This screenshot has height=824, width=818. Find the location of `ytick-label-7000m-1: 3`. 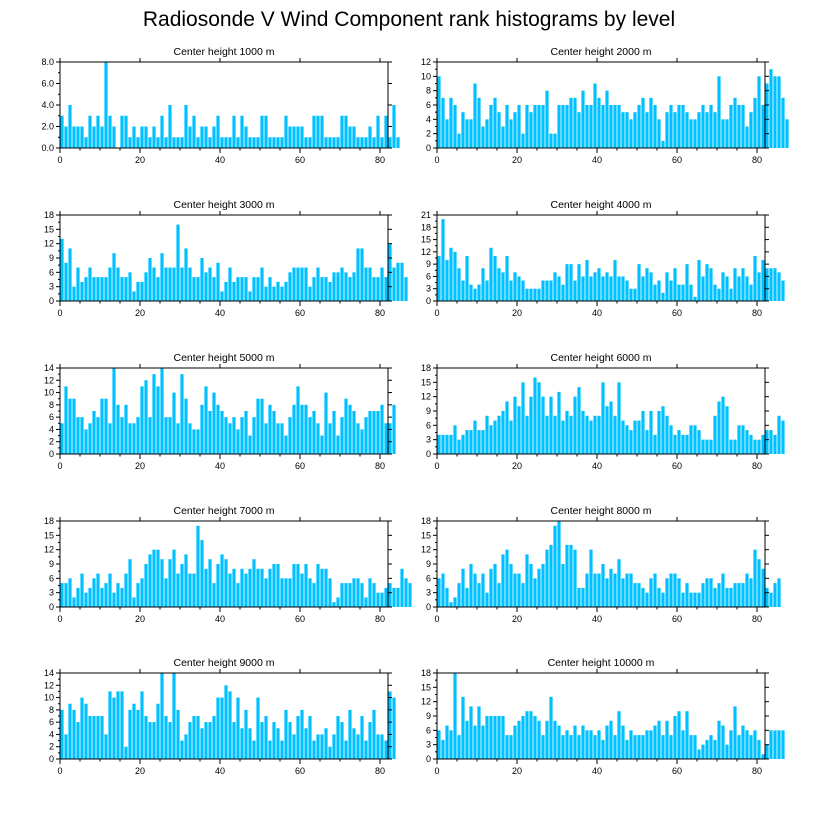

ytick-label-7000m-1: 3 is located at coordinates (51, 593).